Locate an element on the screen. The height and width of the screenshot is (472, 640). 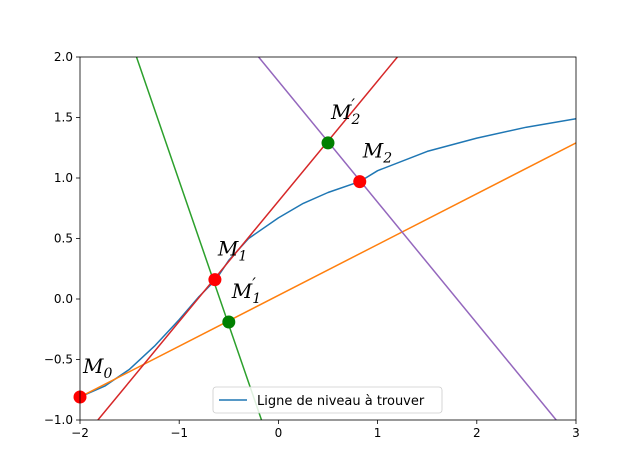
legend: Ligne de niveau à trouver is located at coordinates (327, 400).